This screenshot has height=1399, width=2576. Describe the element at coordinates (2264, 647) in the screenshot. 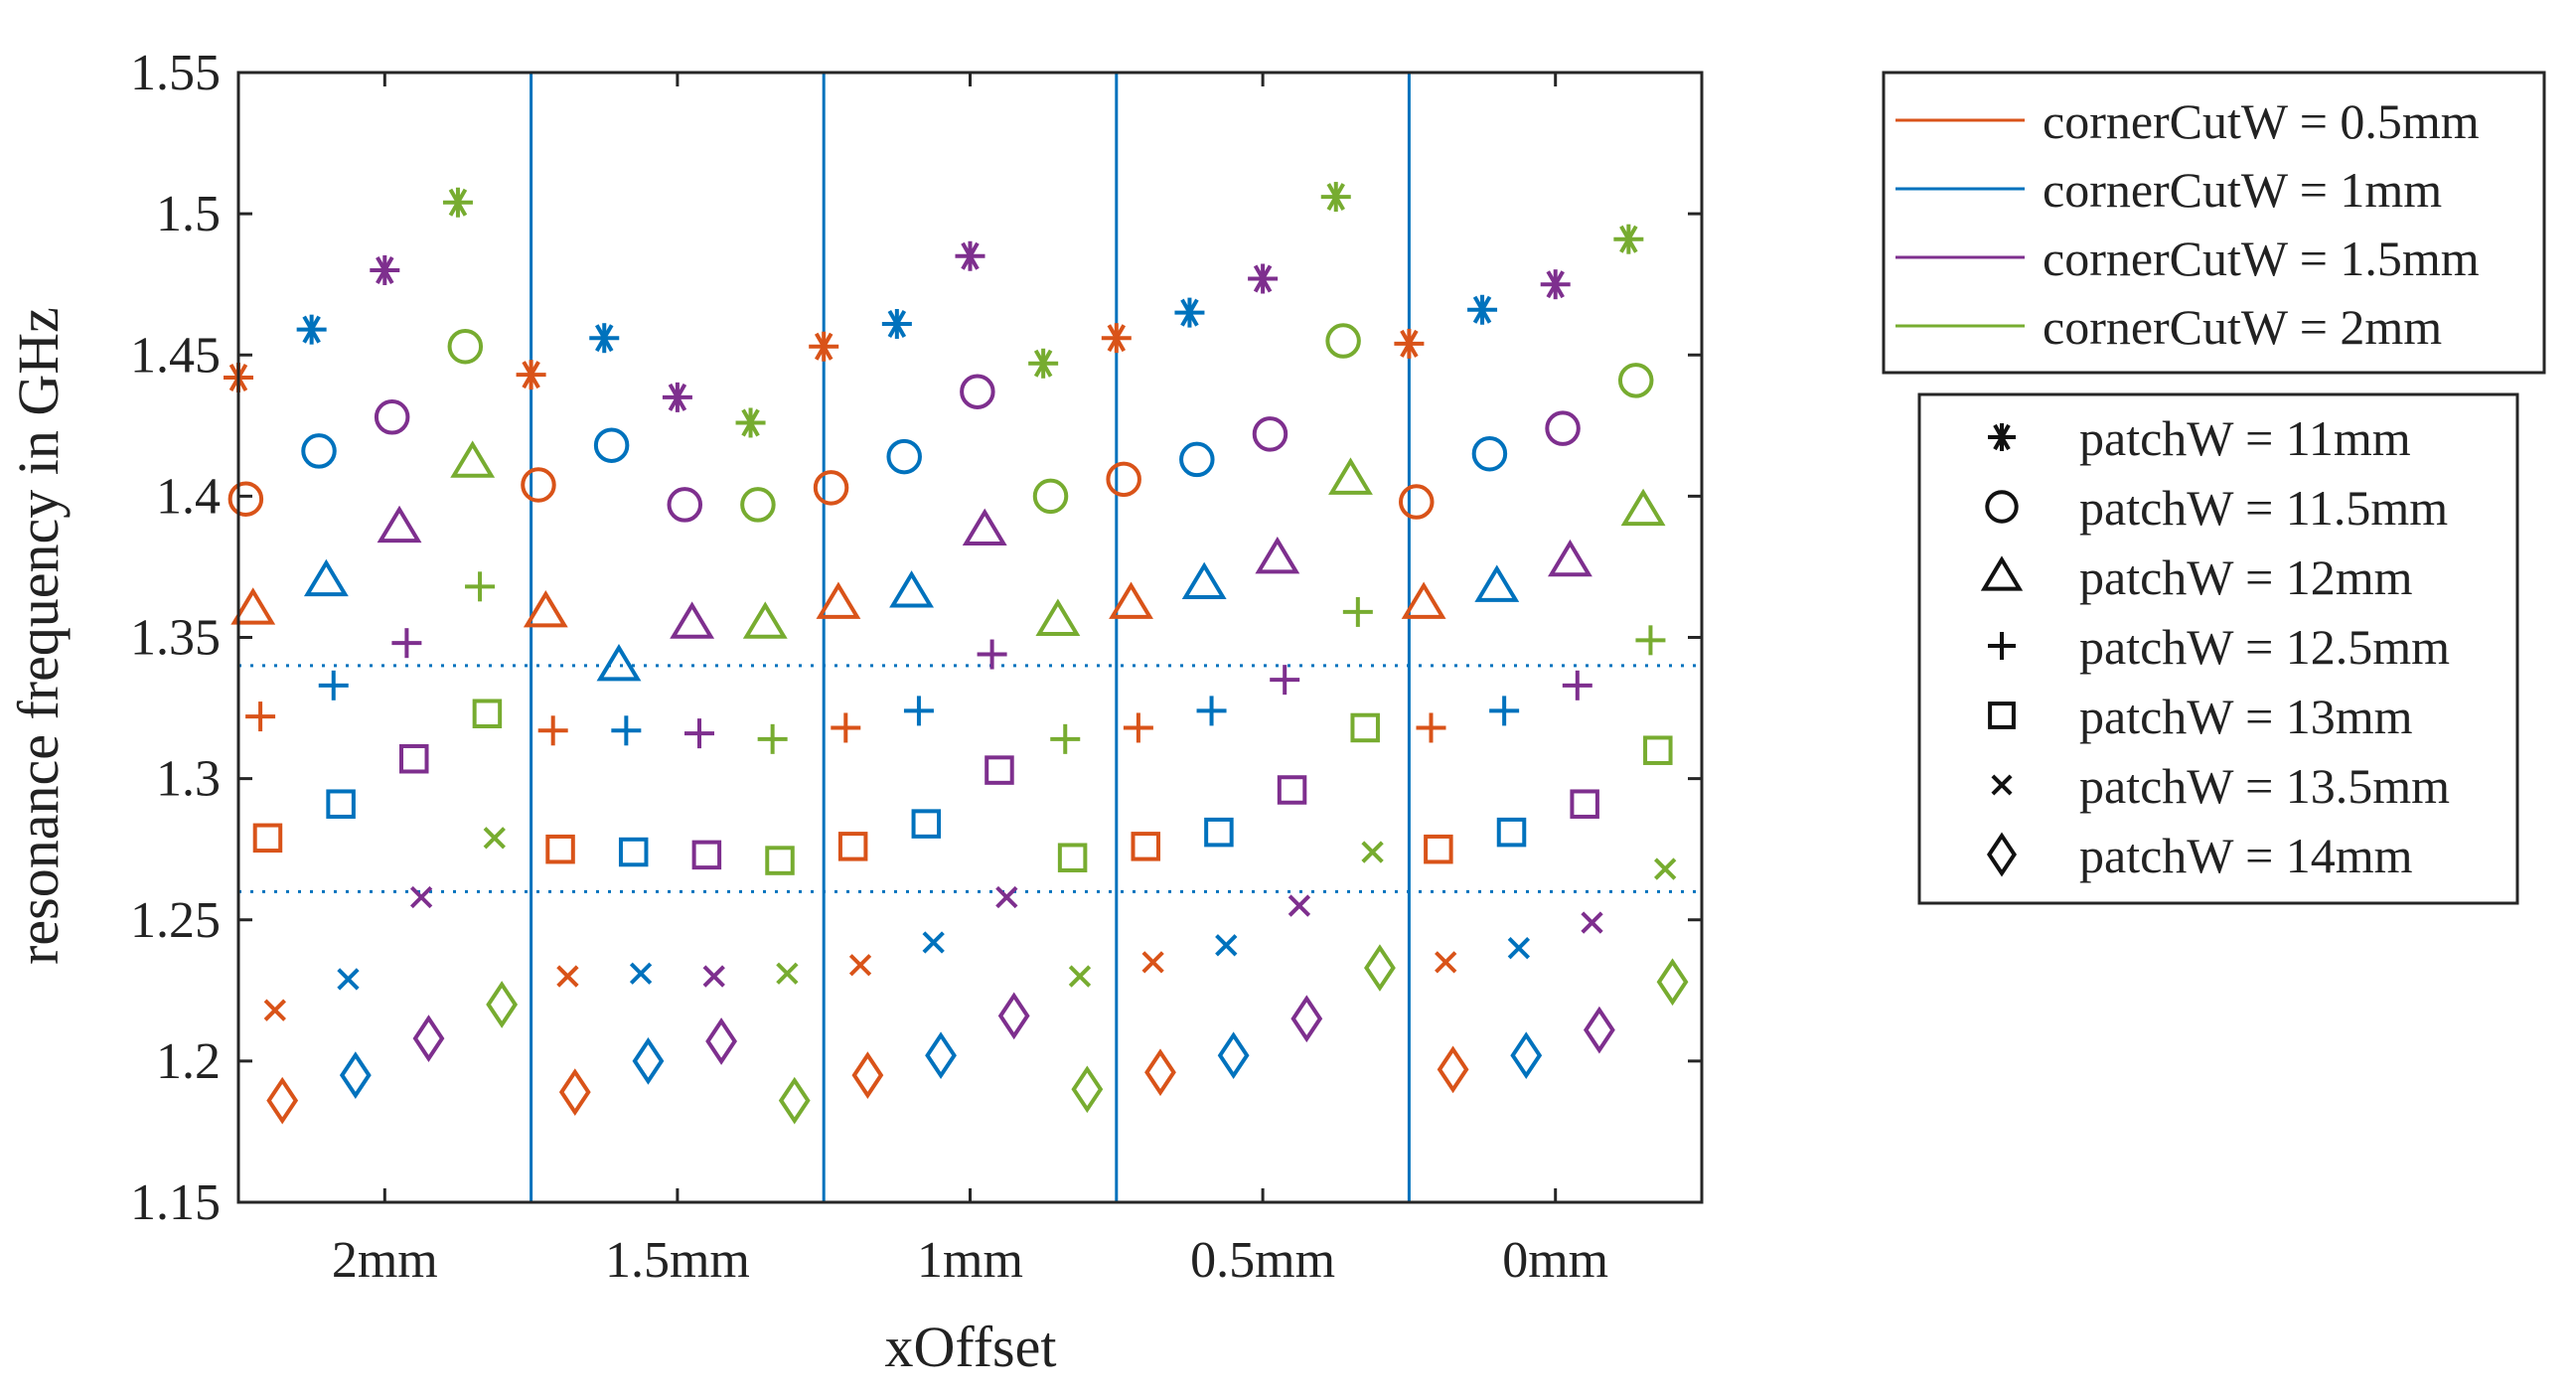

I see `legend-patchw-label: patchW = 12.5mm` at that location.